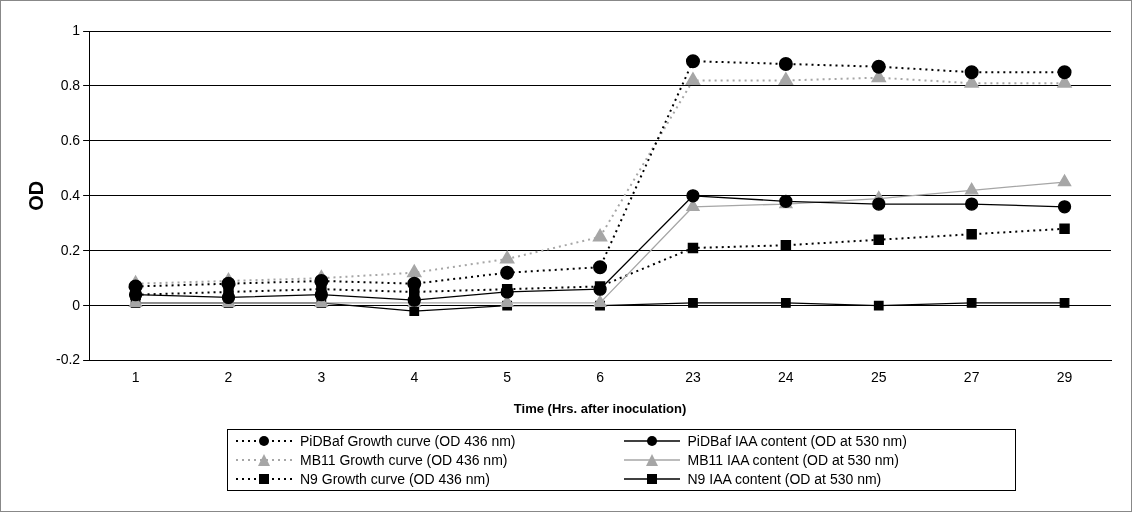  What do you see at coordinates (135, 376) in the screenshot?
I see `x-tick-label: 1` at bounding box center [135, 376].